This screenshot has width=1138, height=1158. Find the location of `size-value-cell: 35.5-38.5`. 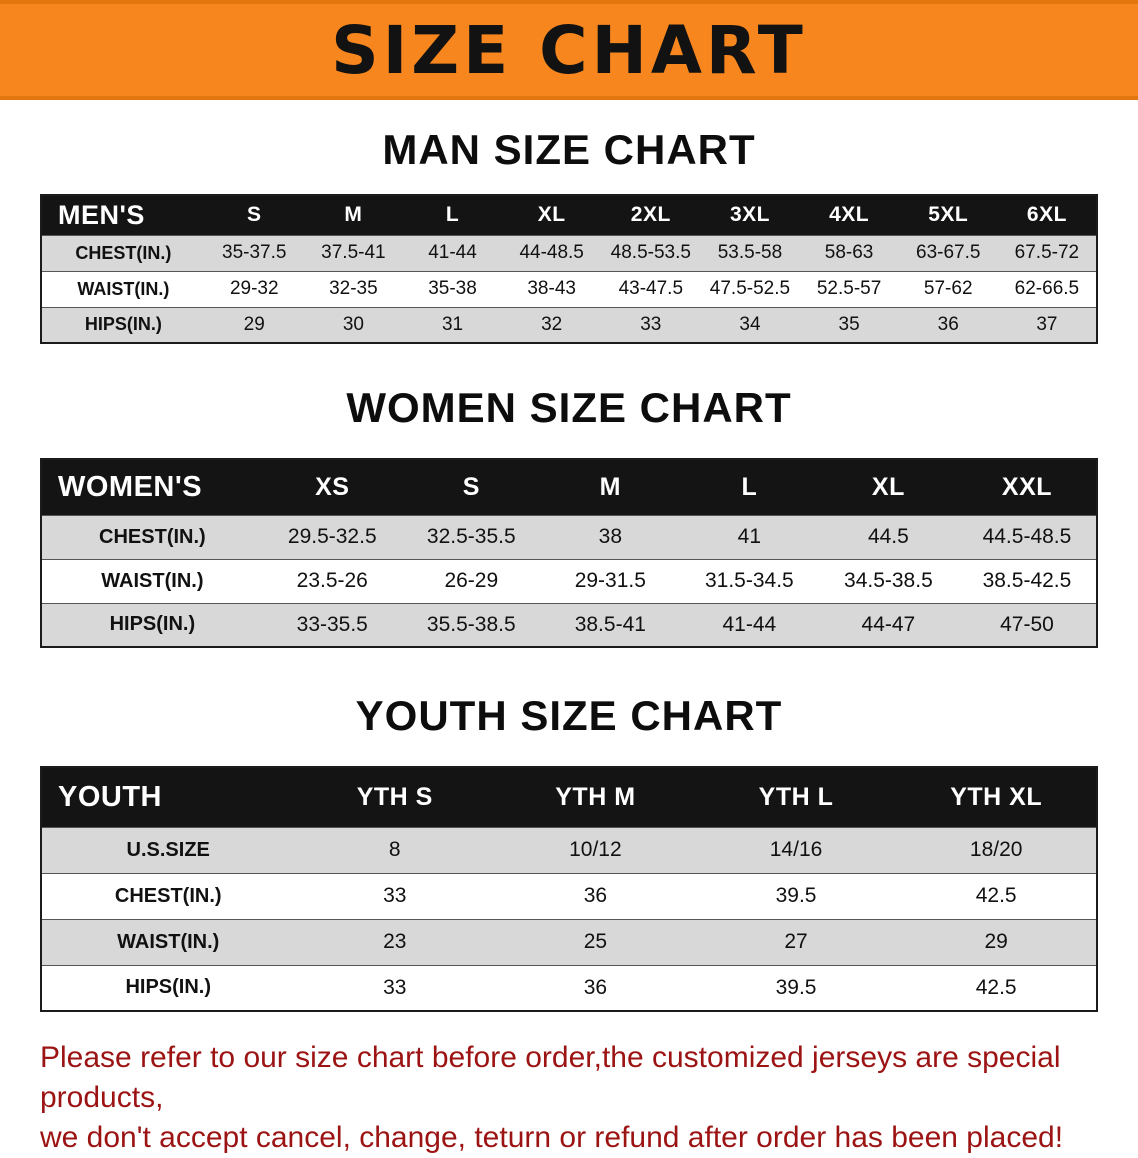

size-value-cell: 35.5-38.5 is located at coordinates (471, 625).